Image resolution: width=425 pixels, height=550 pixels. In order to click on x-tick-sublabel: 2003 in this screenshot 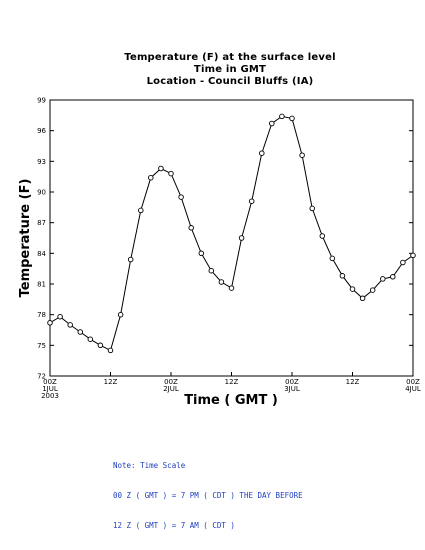, I will do `click(50, 396)`.